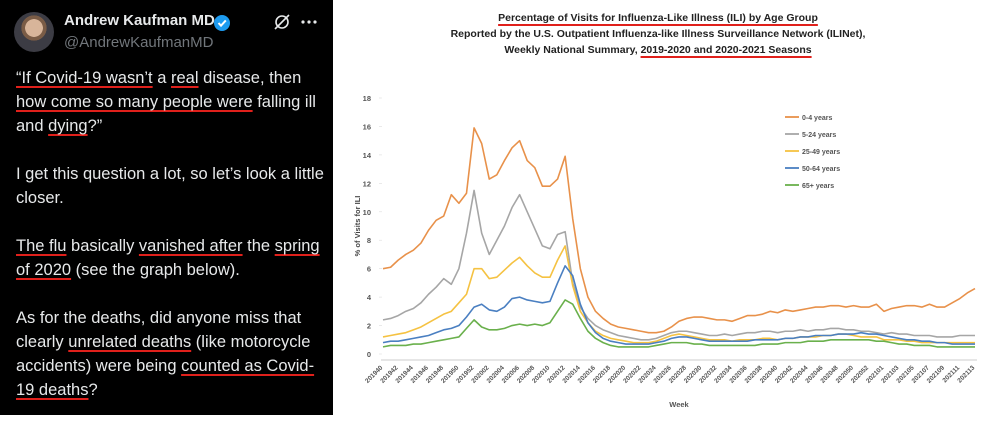 The width and height of the screenshot is (985, 426). I want to click on y-tick-label: 0, so click(369, 354).